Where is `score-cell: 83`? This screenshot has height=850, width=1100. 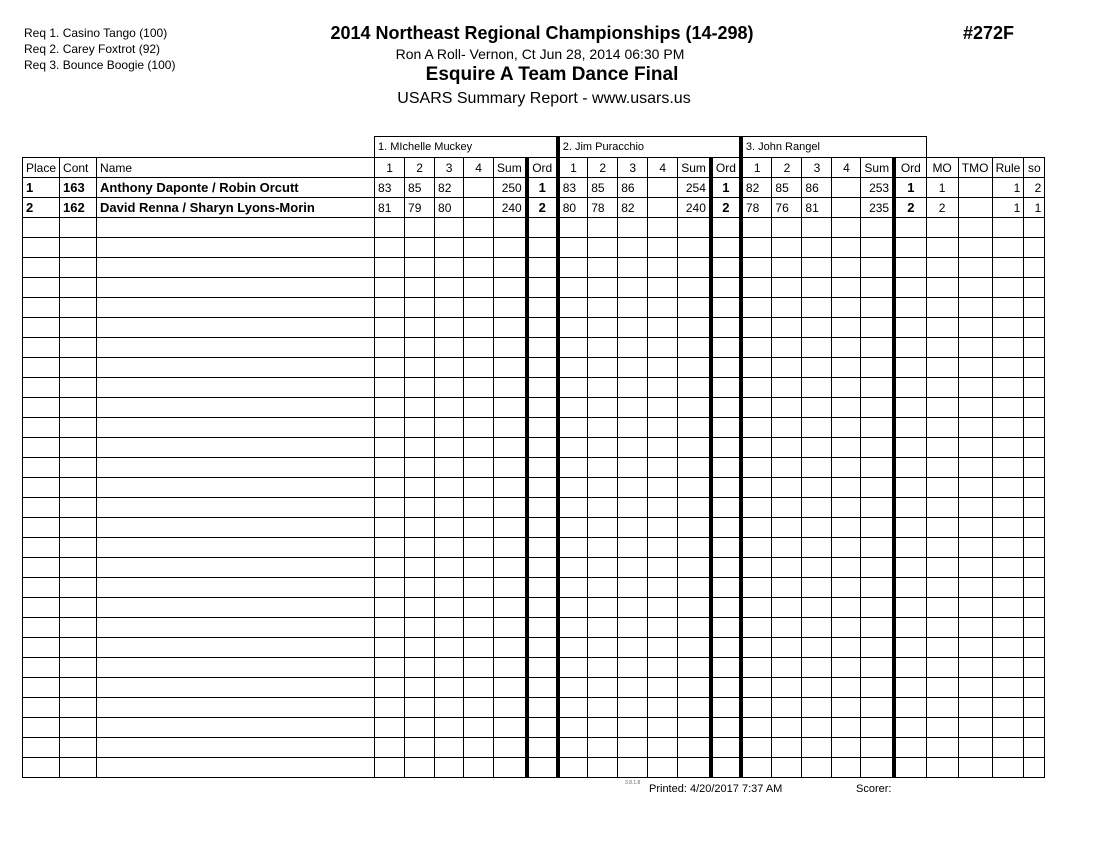
score-cell: 83 is located at coordinates (390, 187).